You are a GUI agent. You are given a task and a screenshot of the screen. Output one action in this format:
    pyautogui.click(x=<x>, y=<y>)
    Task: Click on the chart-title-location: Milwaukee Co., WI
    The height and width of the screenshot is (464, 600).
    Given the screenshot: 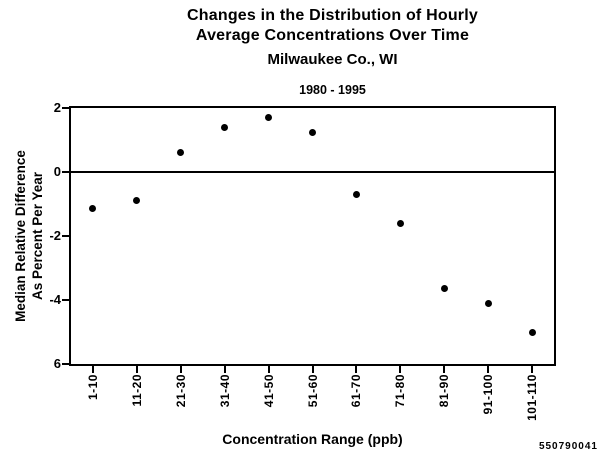 What is the action you would take?
    pyautogui.click(x=332, y=59)
    